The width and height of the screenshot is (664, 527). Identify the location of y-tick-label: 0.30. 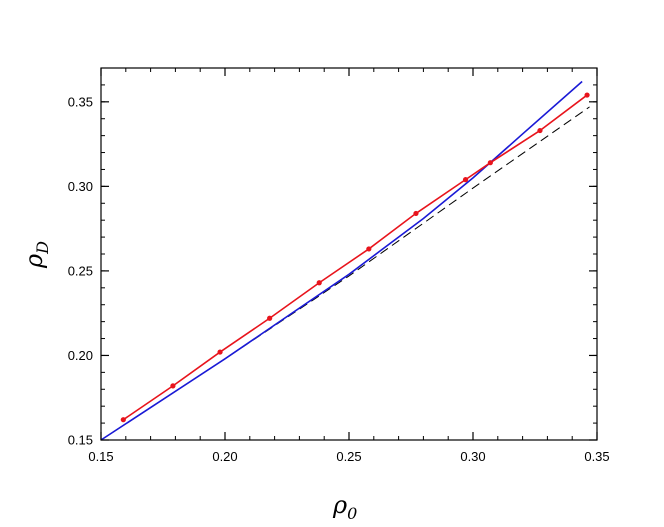
(80, 186).